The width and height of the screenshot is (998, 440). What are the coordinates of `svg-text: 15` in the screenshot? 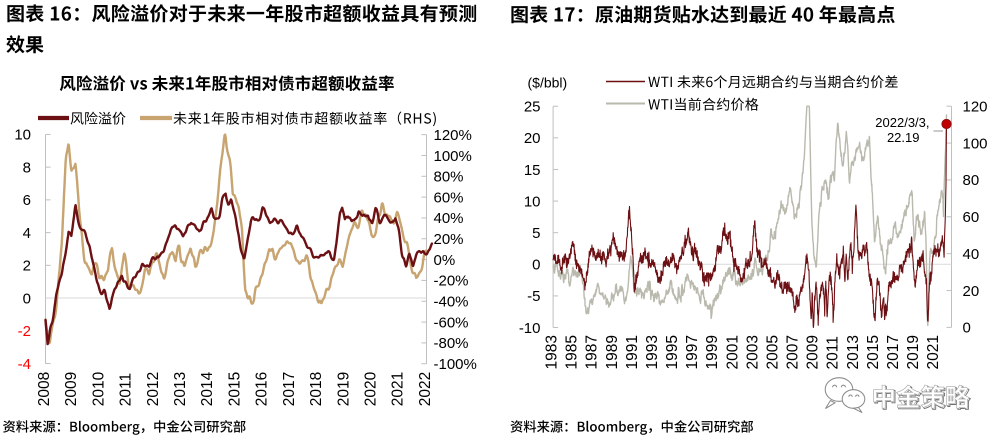 It's located at (532, 170).